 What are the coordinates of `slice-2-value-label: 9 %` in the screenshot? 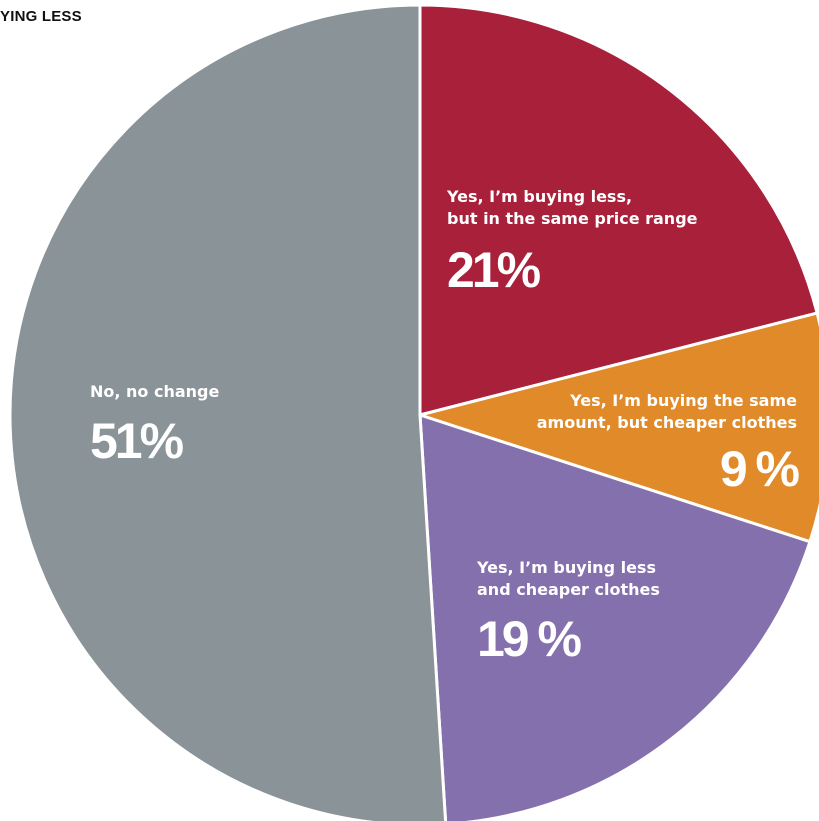 It's located at (760, 469).